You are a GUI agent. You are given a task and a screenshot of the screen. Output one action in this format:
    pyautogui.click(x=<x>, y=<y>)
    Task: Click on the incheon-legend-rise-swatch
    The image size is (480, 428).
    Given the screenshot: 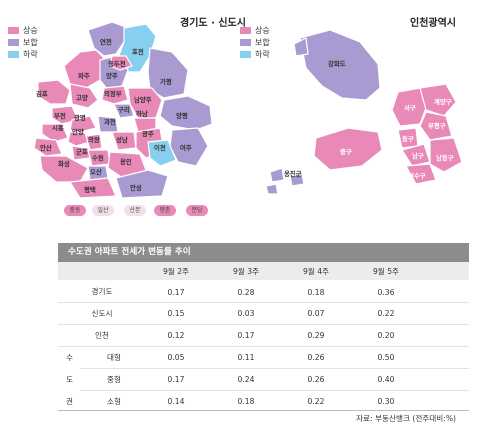 What is the action you would take?
    pyautogui.click(x=245, y=30)
    